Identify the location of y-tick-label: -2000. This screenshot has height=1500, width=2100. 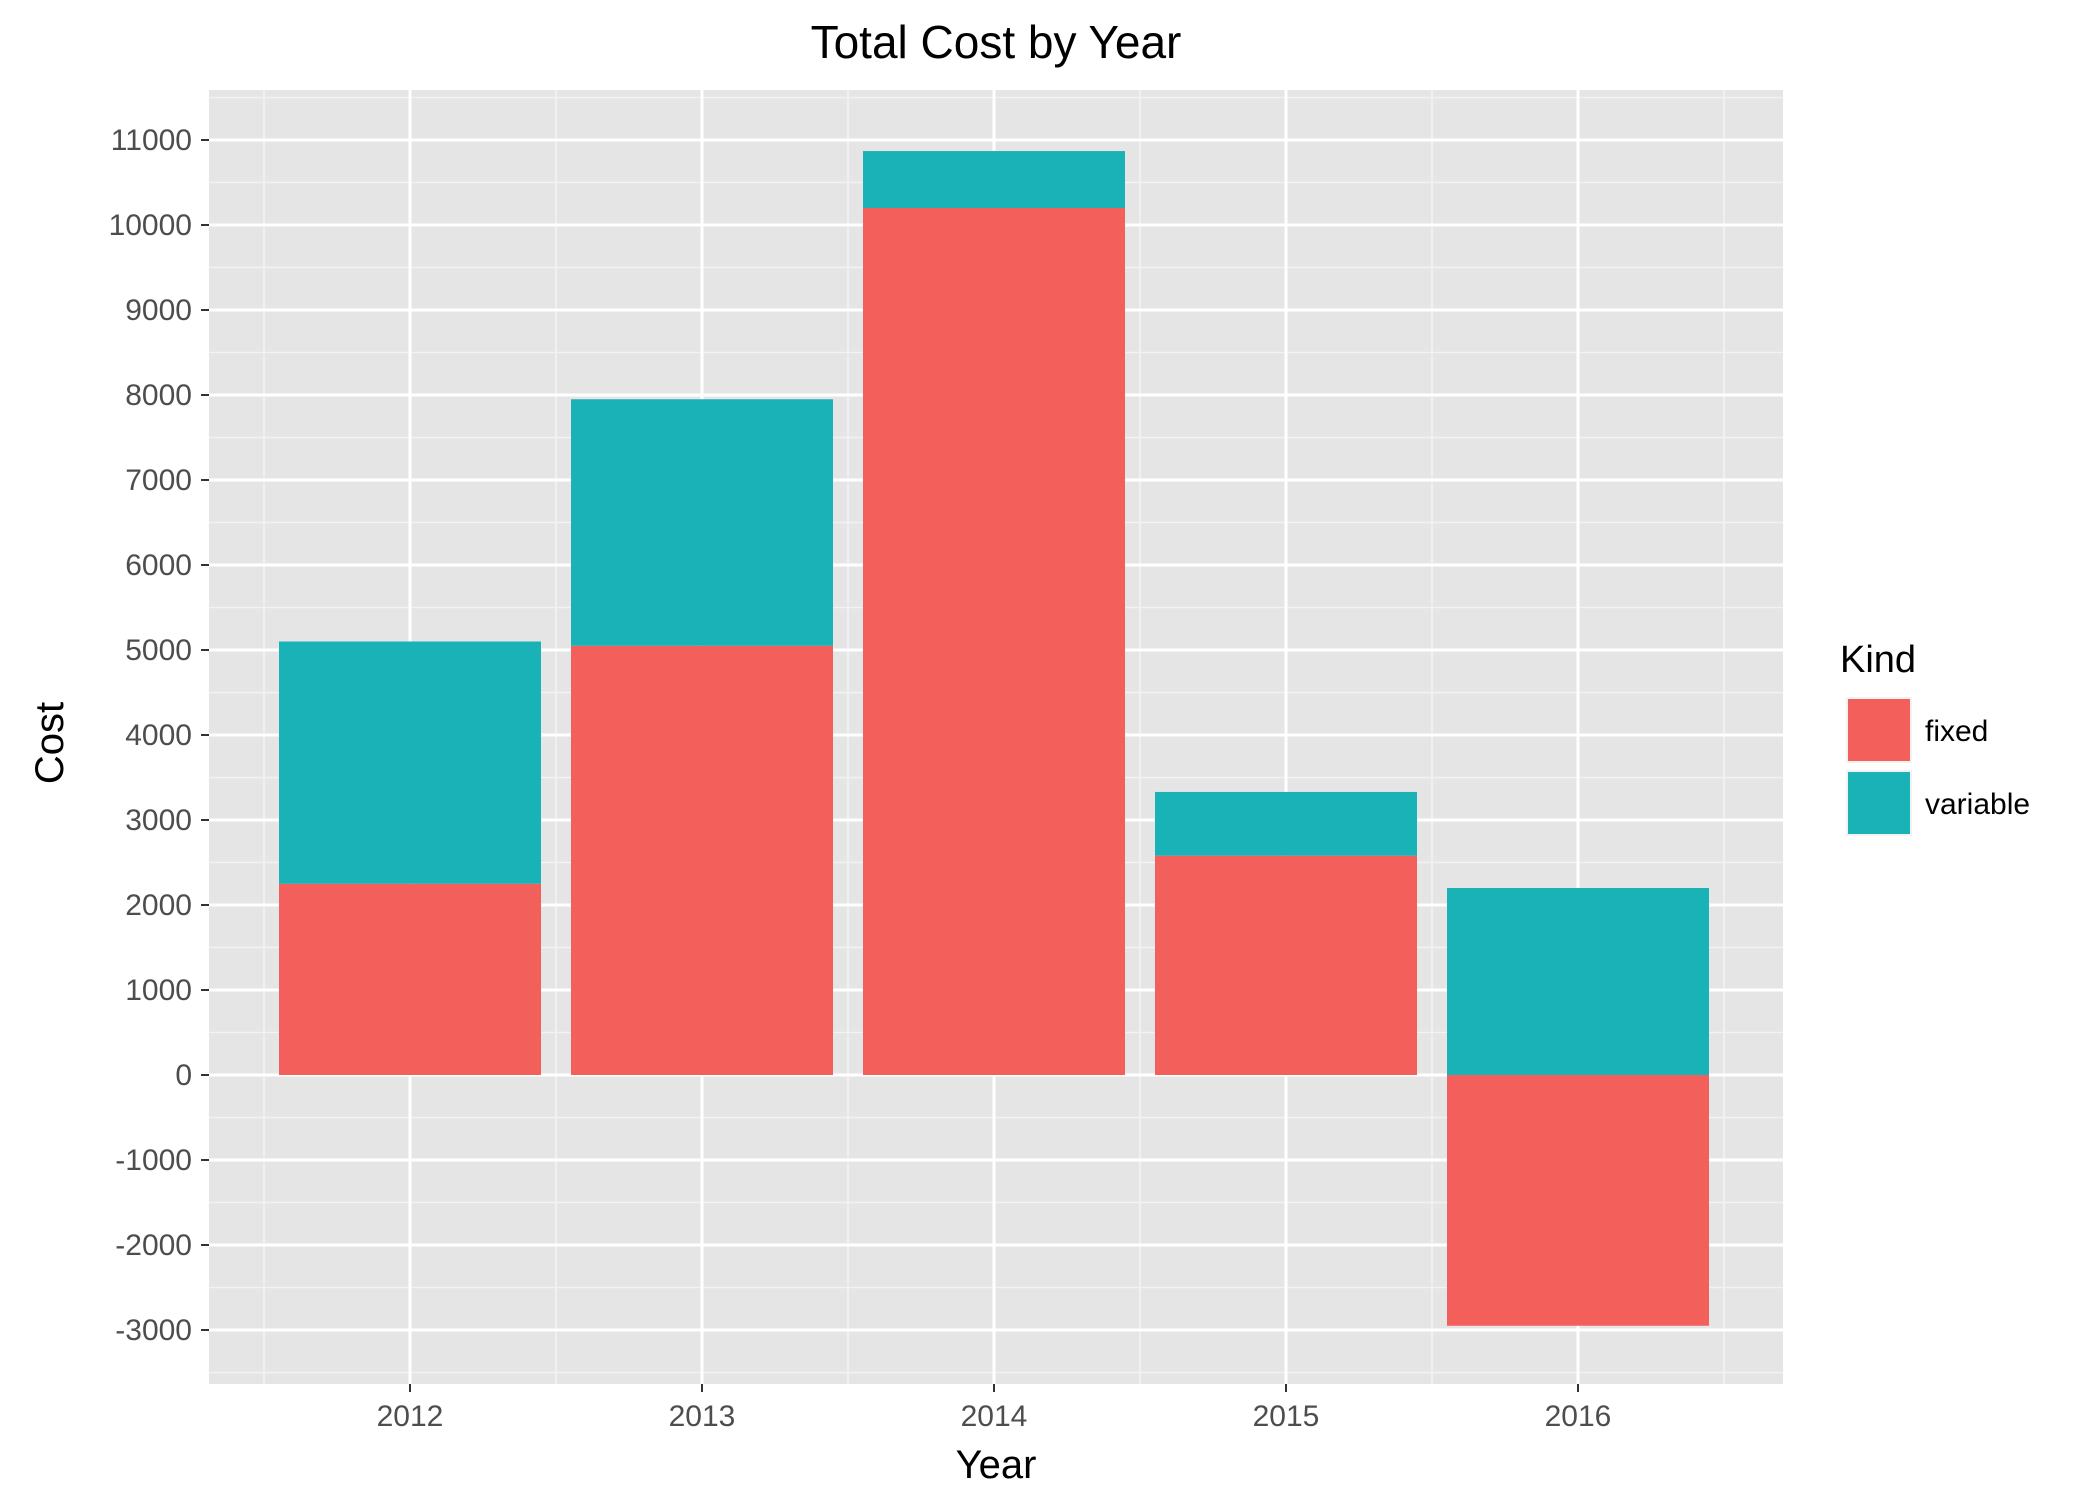
(153, 1245).